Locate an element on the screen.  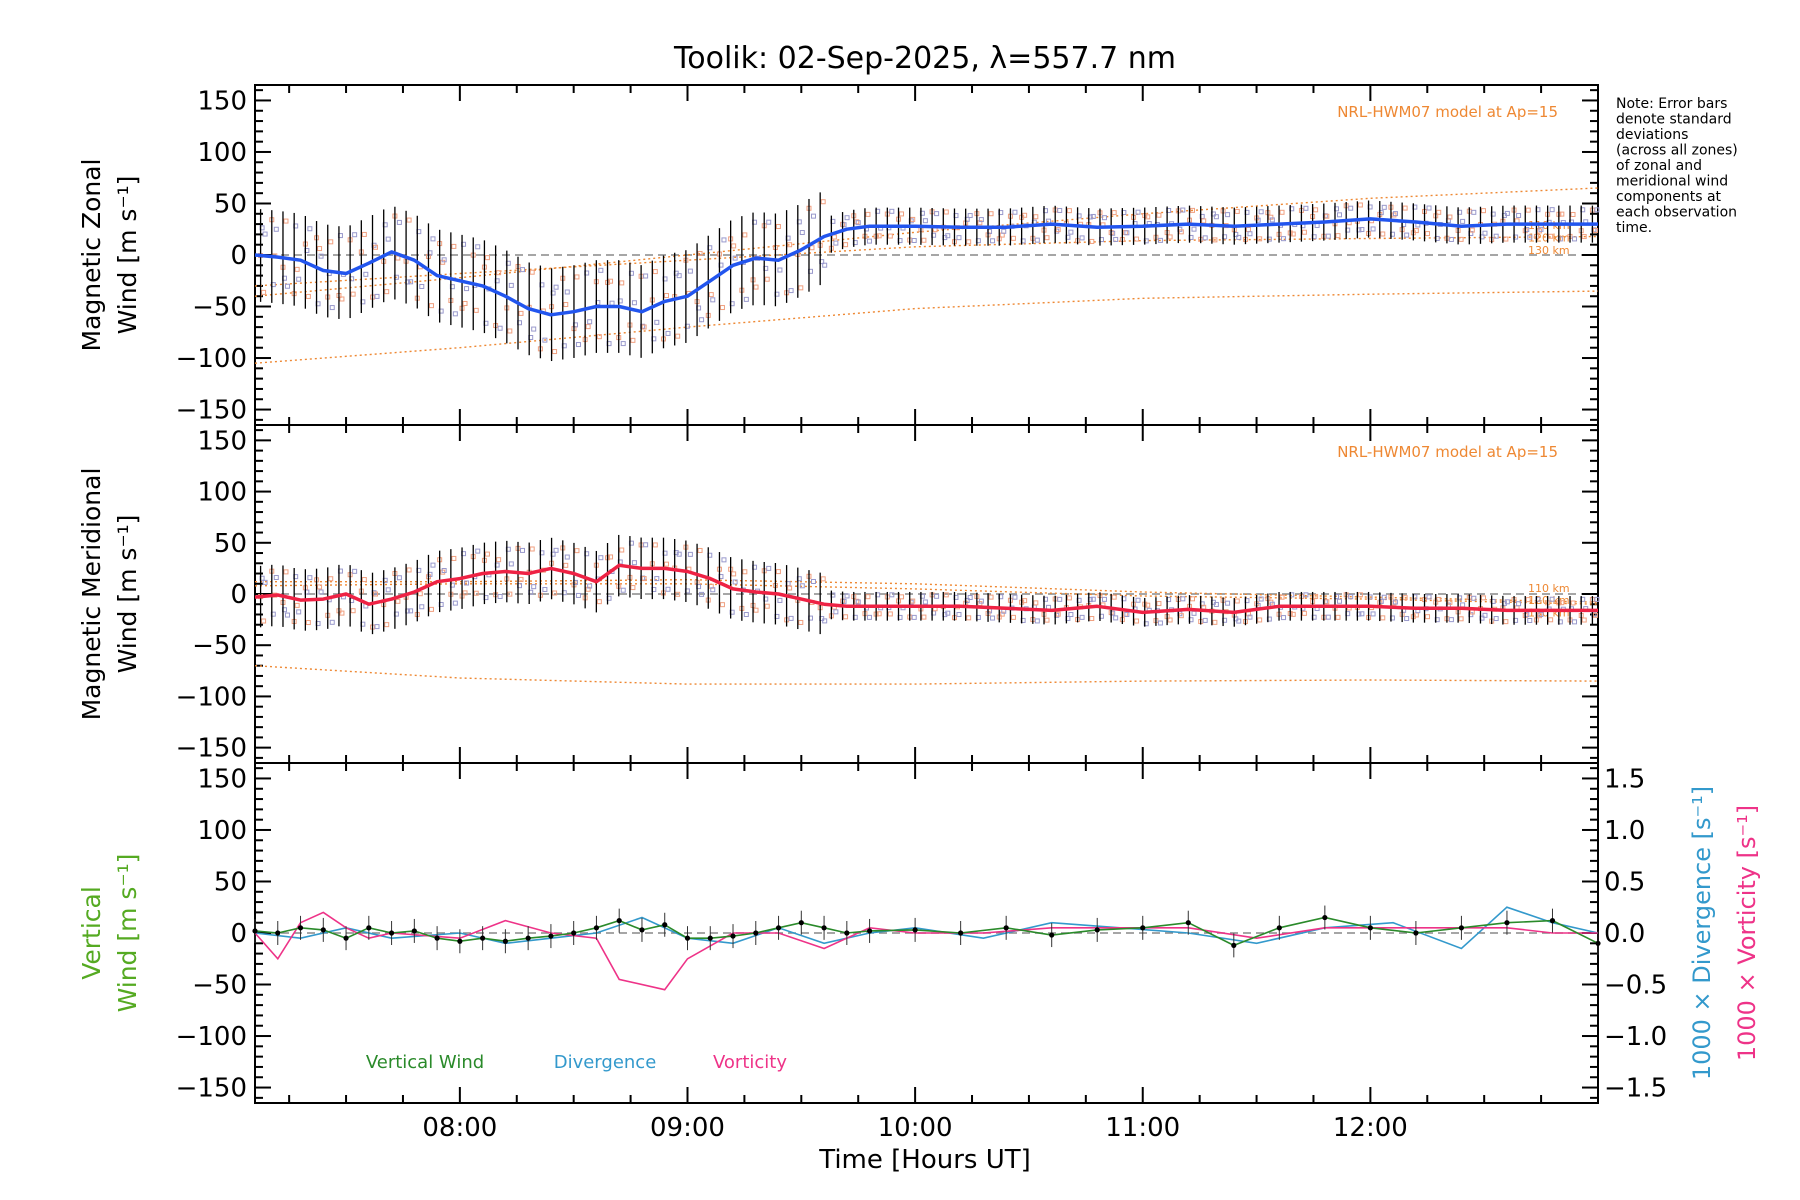
legend-divergence: Divergence is located at coordinates (605, 1062).